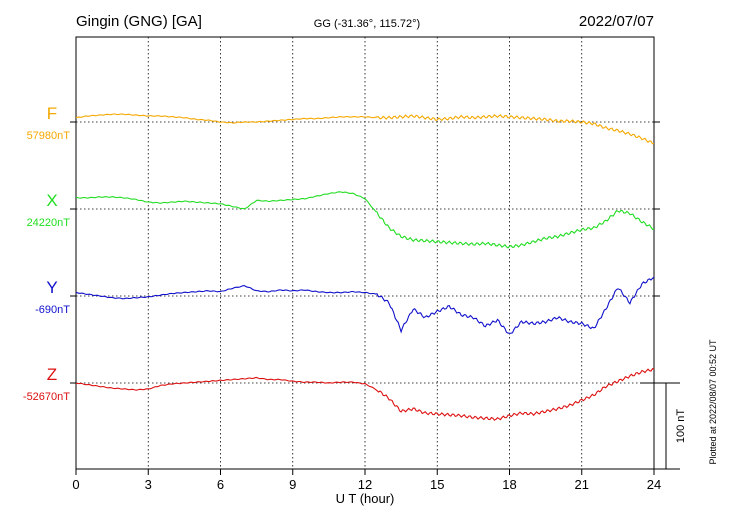 The height and width of the screenshot is (520, 730). What do you see at coordinates (365, 129) in the screenshot?
I see `series-line-f` at bounding box center [365, 129].